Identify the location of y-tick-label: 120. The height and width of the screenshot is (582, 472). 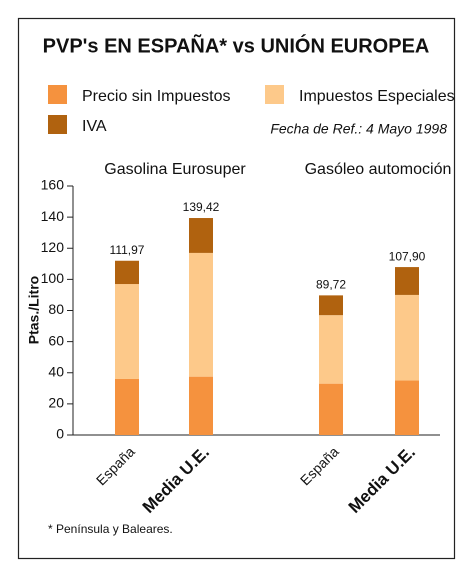
(53, 247).